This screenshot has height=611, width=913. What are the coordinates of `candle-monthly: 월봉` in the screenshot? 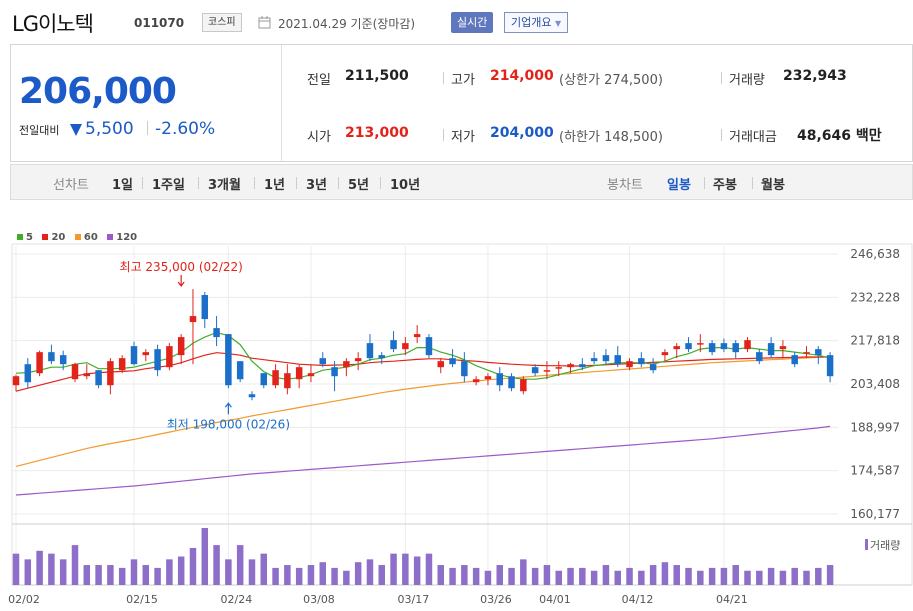 It's located at (773, 185).